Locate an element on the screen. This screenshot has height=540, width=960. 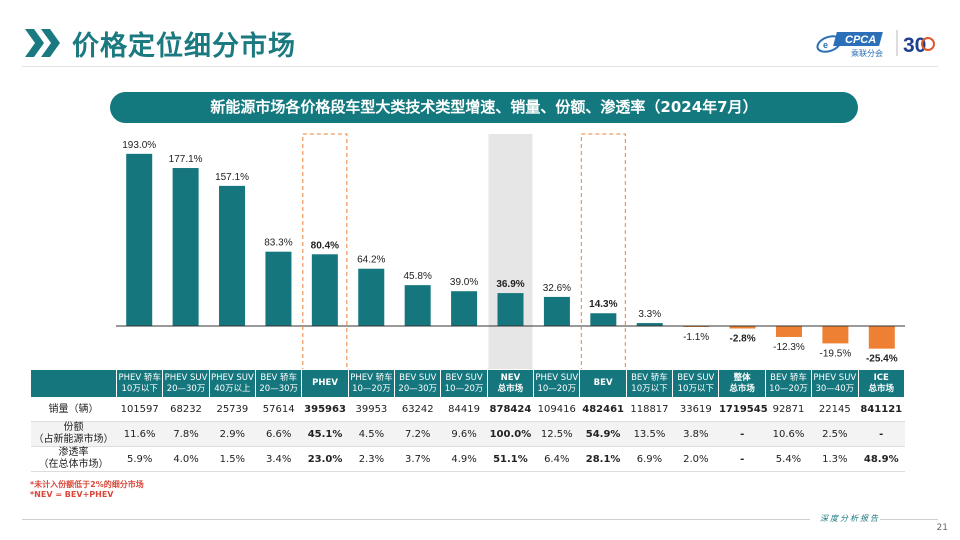
column-header-0: PHEV 轿车 10万以下 is located at coordinates (139, 383).